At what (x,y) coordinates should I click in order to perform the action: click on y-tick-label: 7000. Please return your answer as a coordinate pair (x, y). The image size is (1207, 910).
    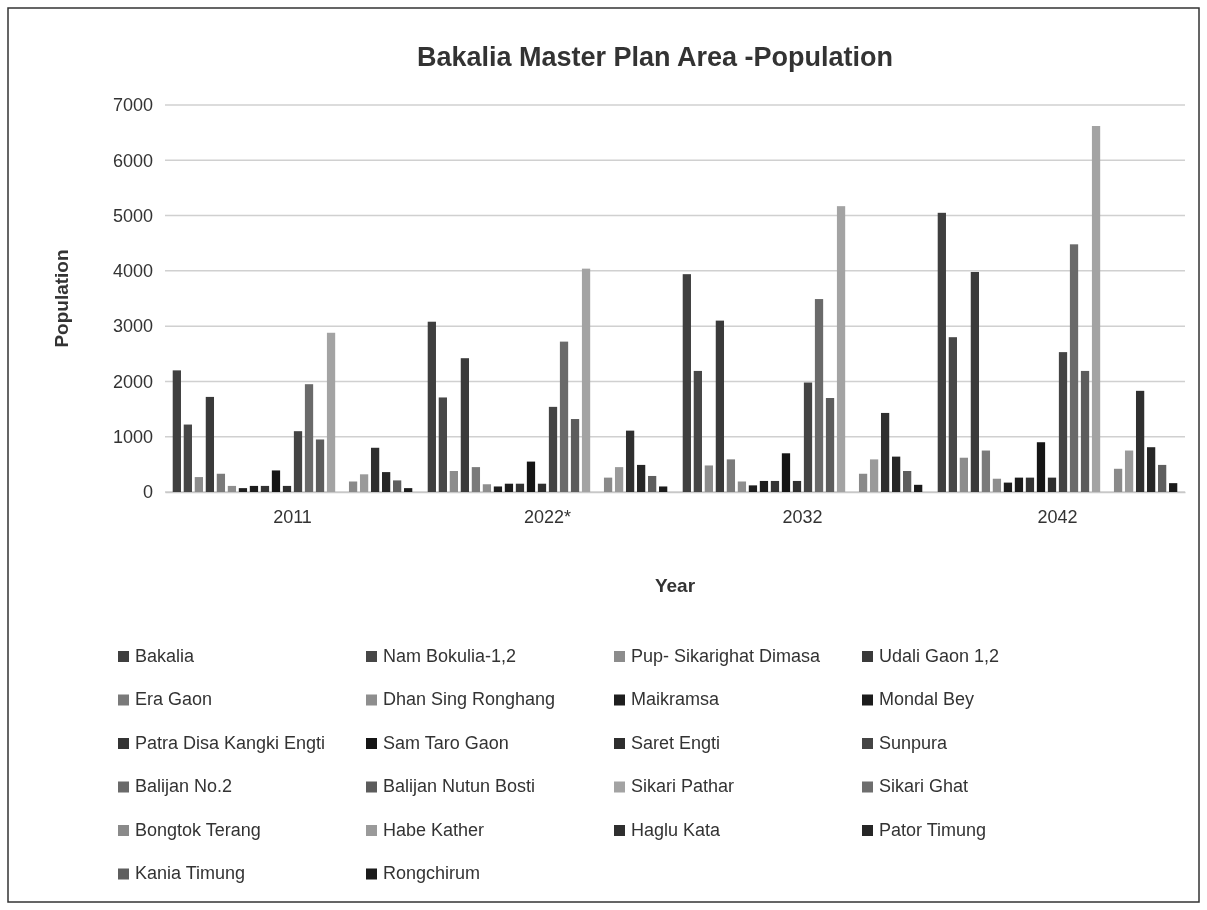
    Looking at the image, I should click on (132, 105).